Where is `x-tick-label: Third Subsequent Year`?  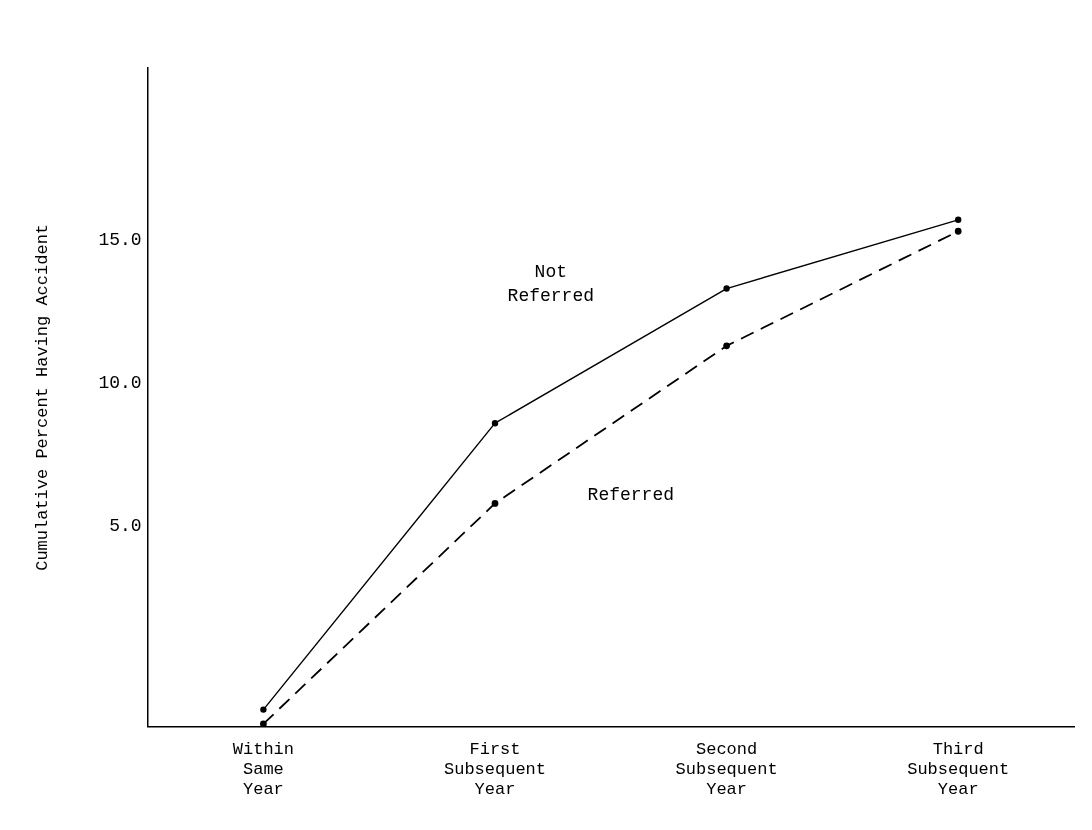 x-tick-label: Third Subsequent Year is located at coordinates (958, 769).